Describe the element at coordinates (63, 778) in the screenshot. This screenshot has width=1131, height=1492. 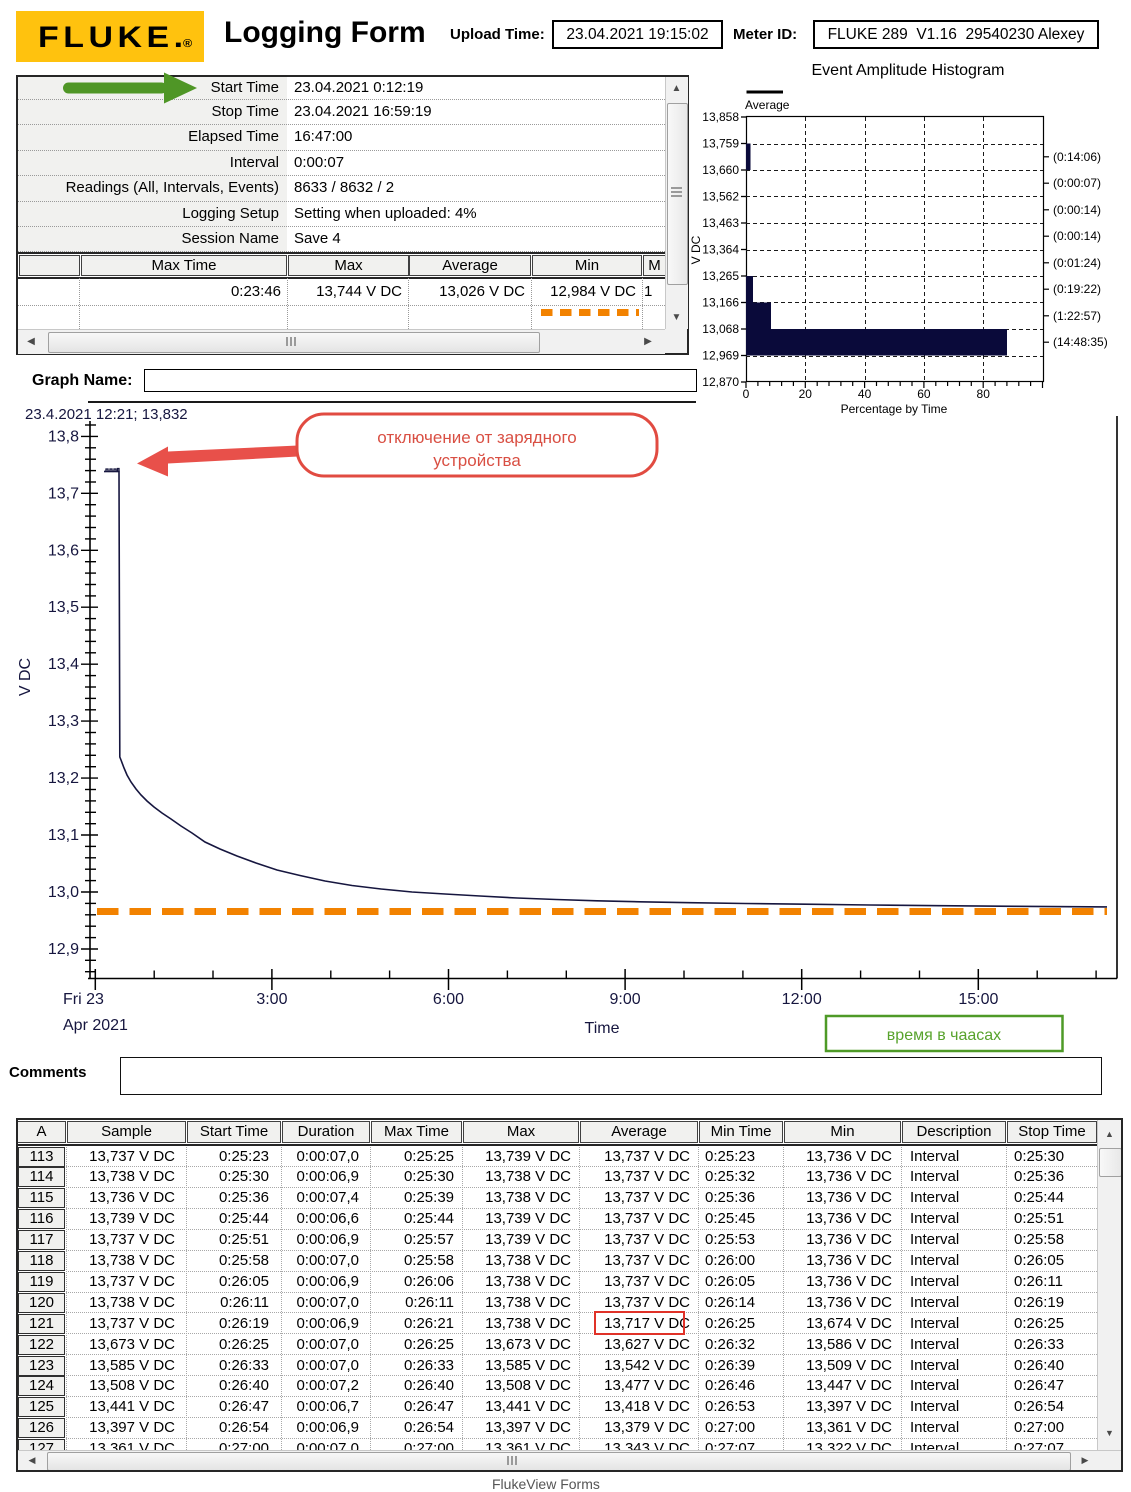
I see `svg-text: 13,2` at that location.